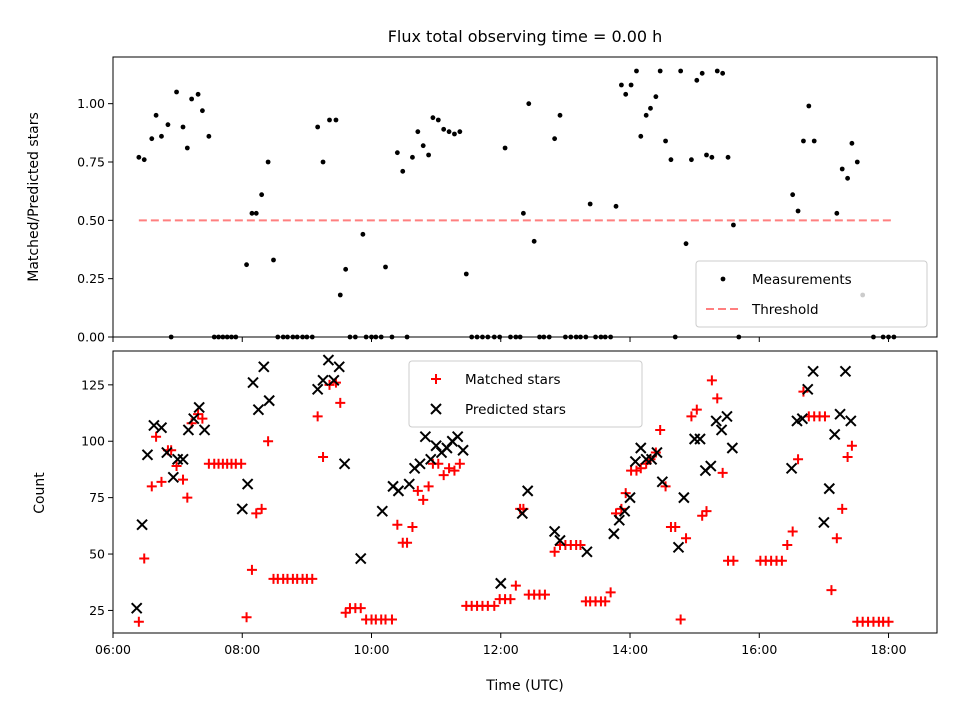 The height and width of the screenshot is (720, 960). What do you see at coordinates (723, 279) in the screenshot?
I see `legend-swatch` at bounding box center [723, 279].